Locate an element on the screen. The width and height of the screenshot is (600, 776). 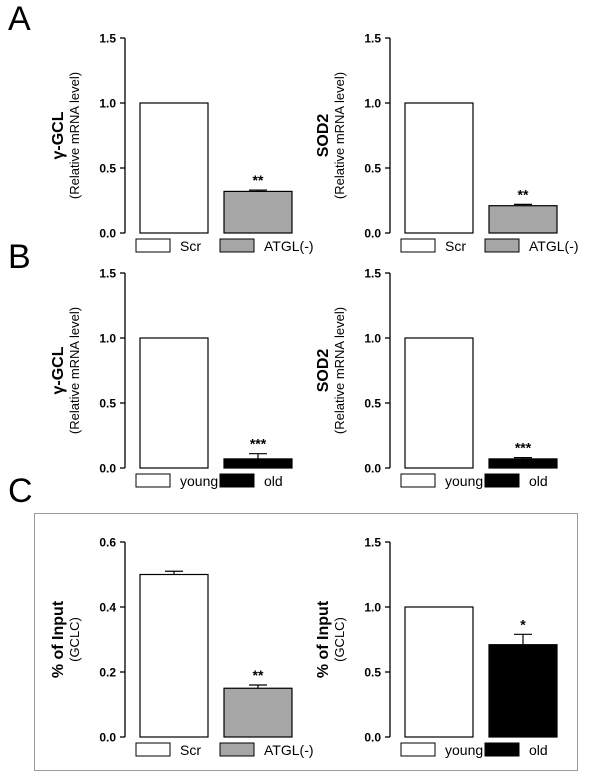
panel-label-a: A is located at coordinates (19, 19).